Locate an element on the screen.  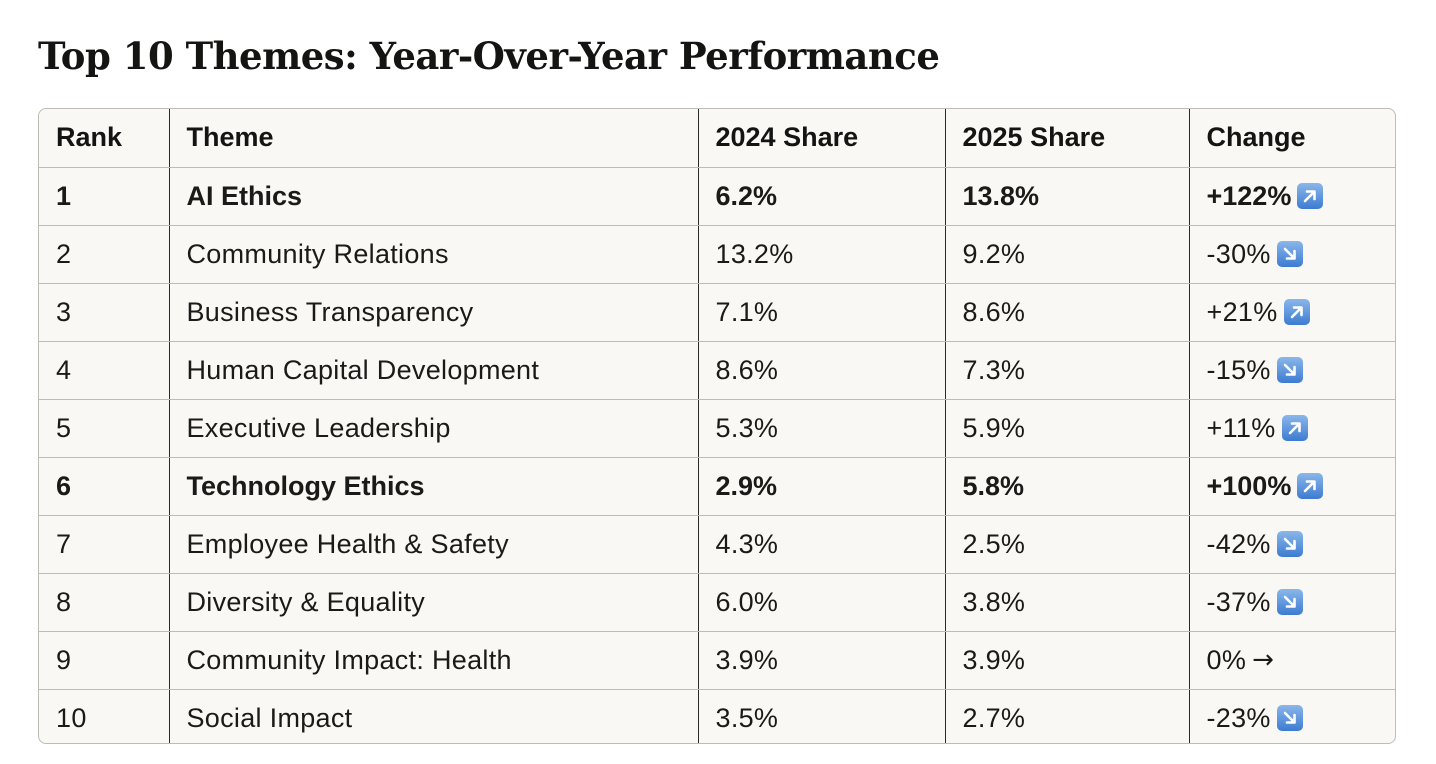
change-value-group: -23% is located at coordinates (1255, 718).